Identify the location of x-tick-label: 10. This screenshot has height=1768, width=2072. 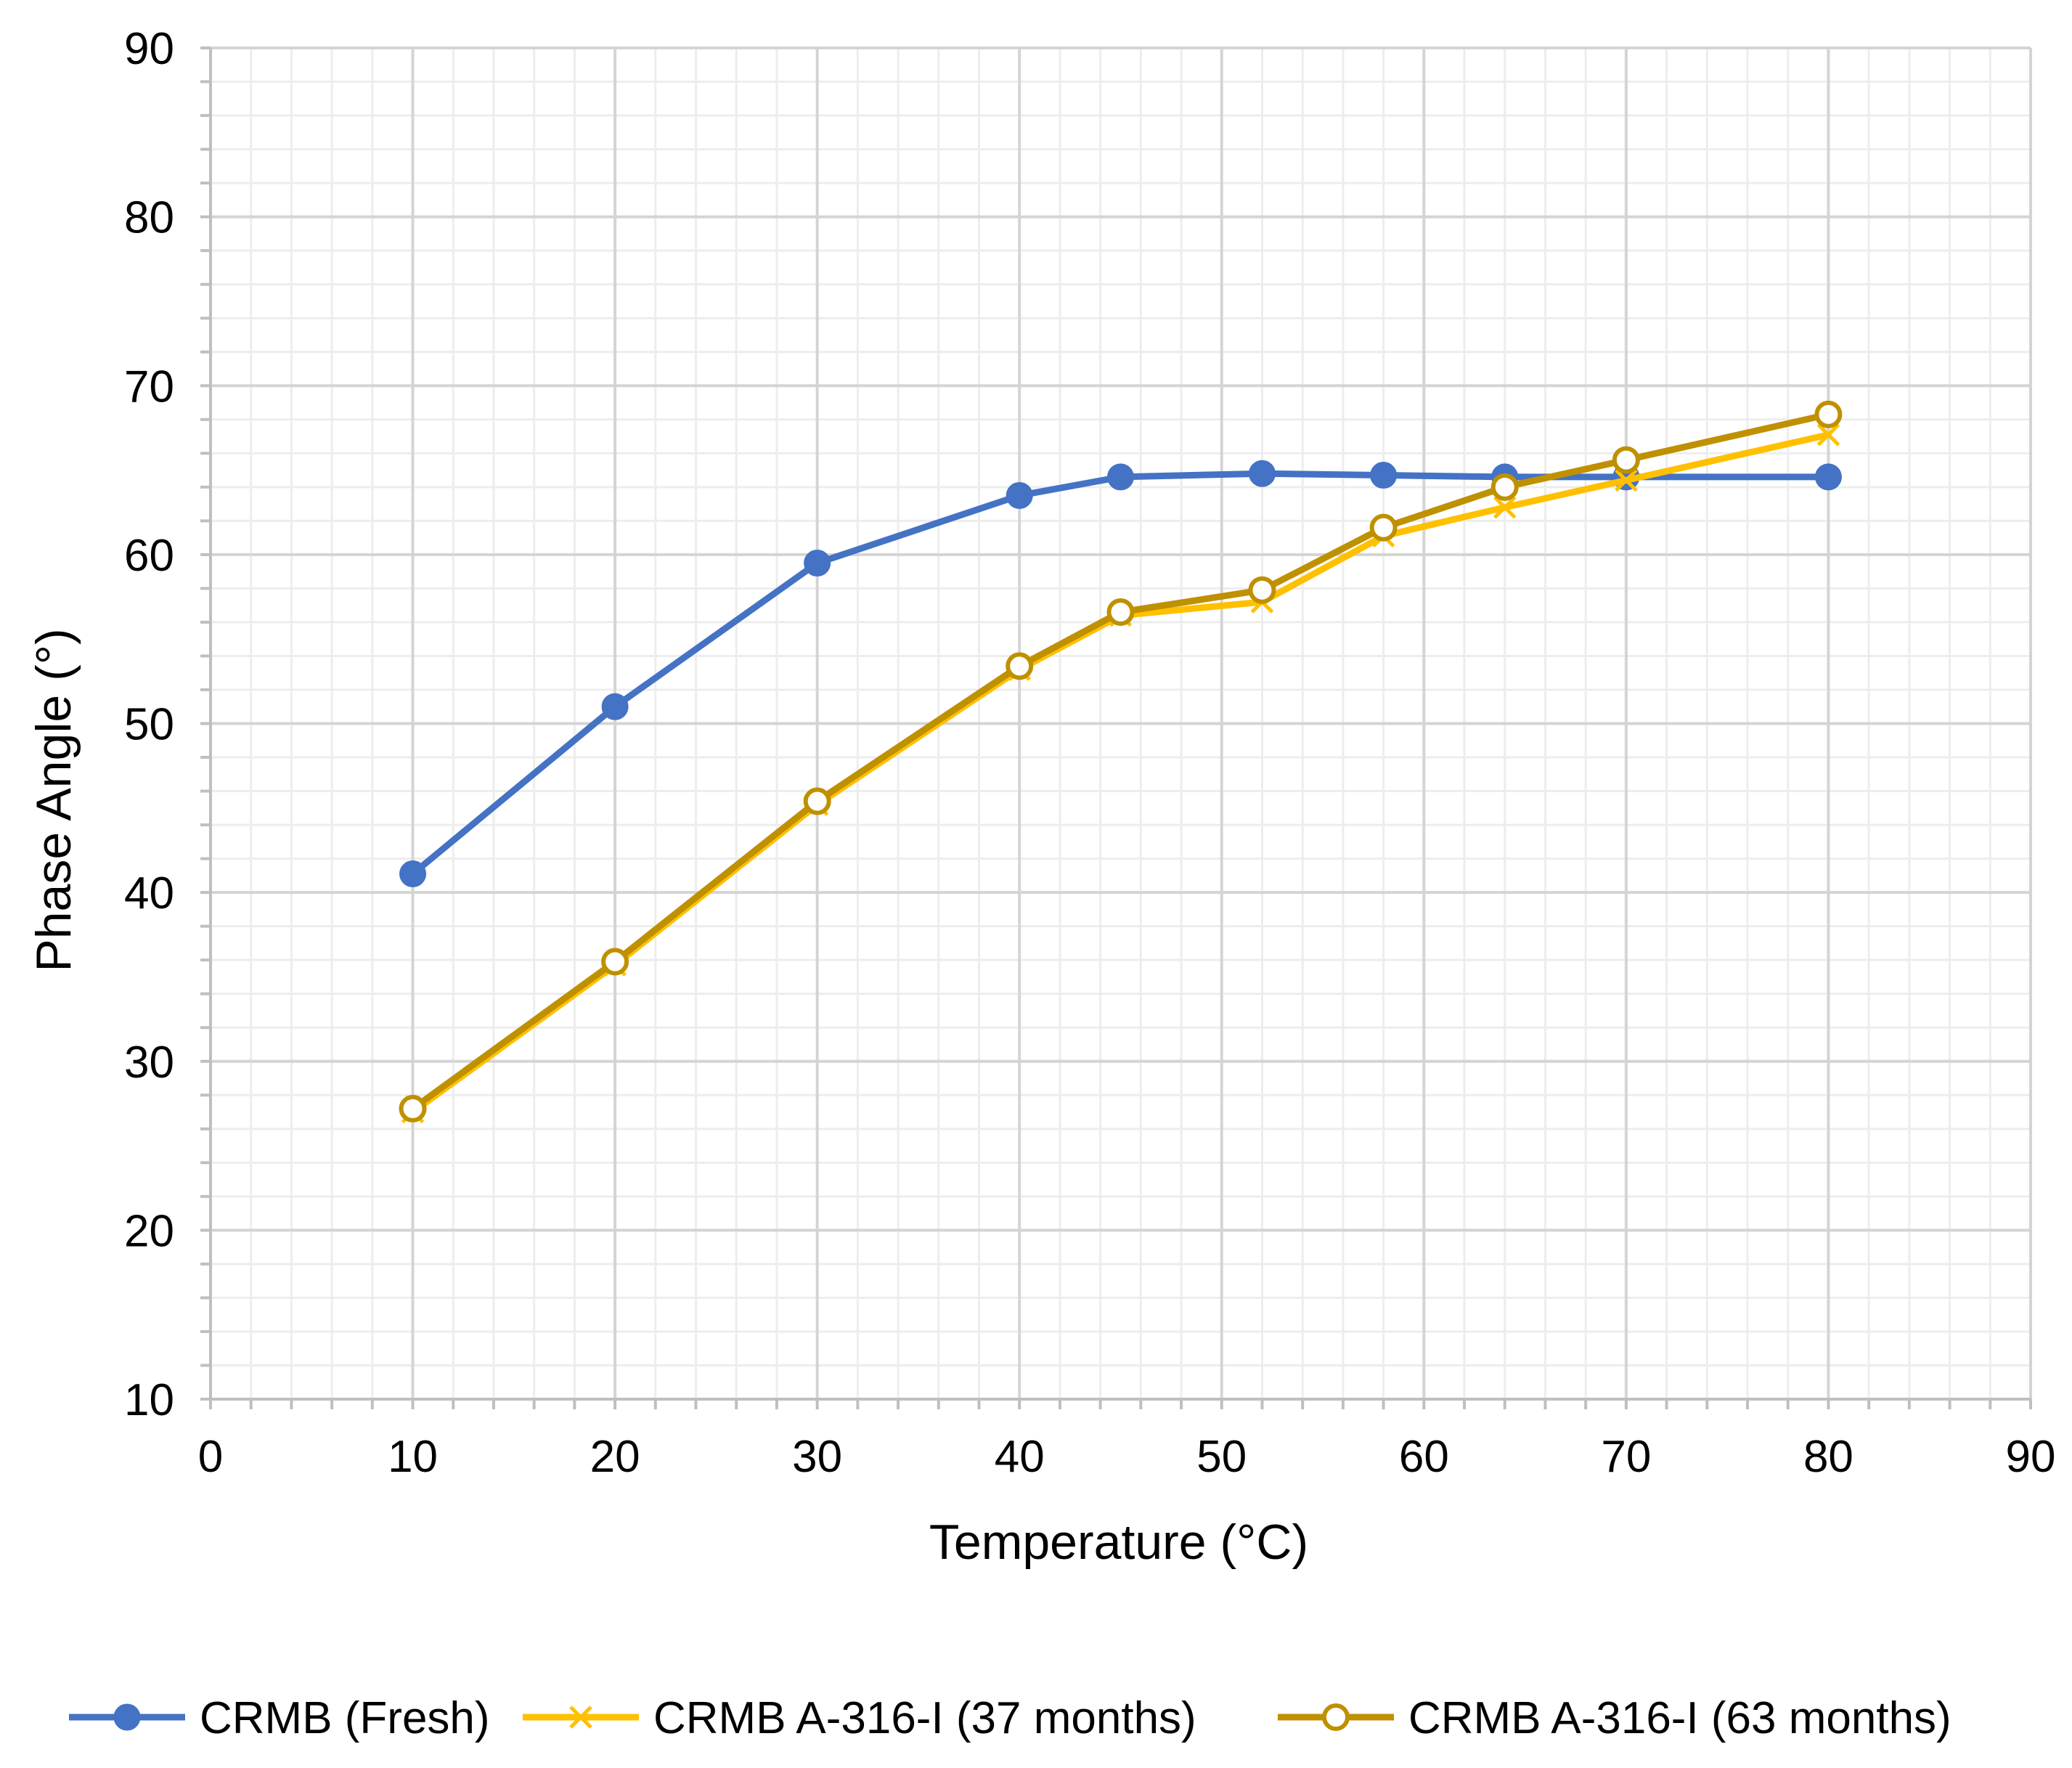
(413, 1457).